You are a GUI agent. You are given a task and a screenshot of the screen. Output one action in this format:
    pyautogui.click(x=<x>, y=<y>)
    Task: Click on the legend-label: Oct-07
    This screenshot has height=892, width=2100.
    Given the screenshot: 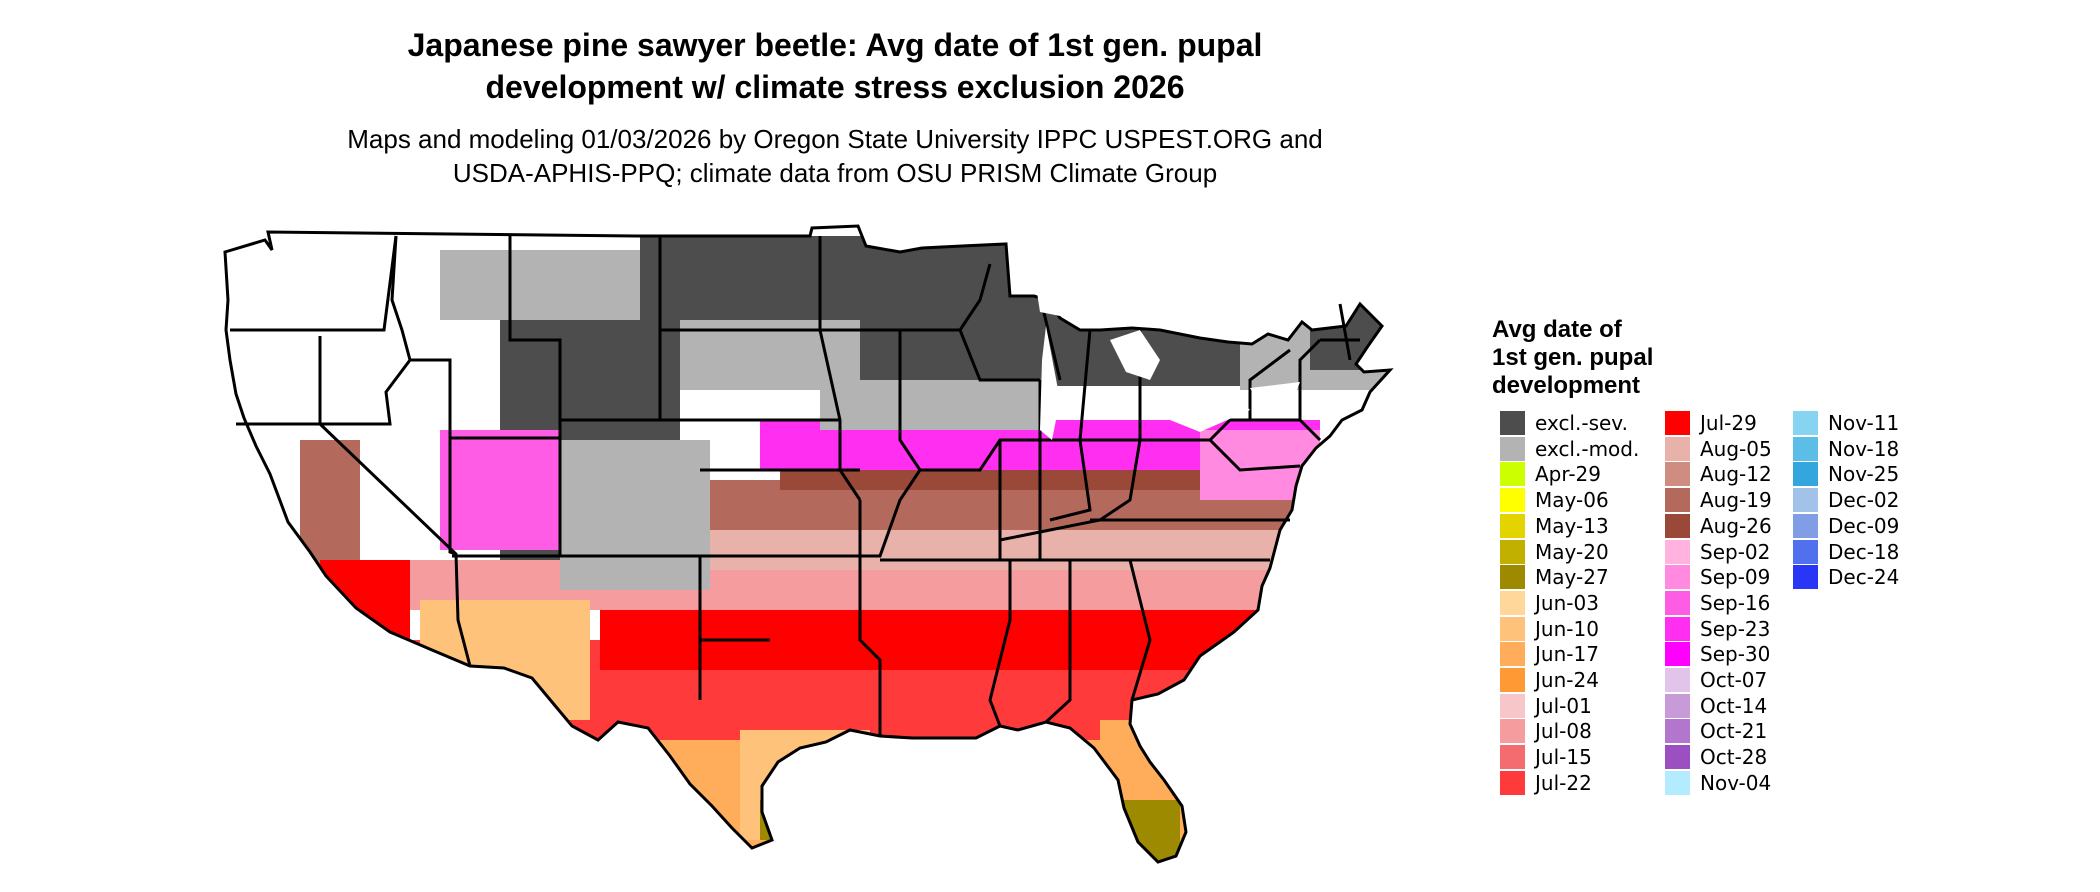 What is the action you would take?
    pyautogui.click(x=1734, y=680)
    